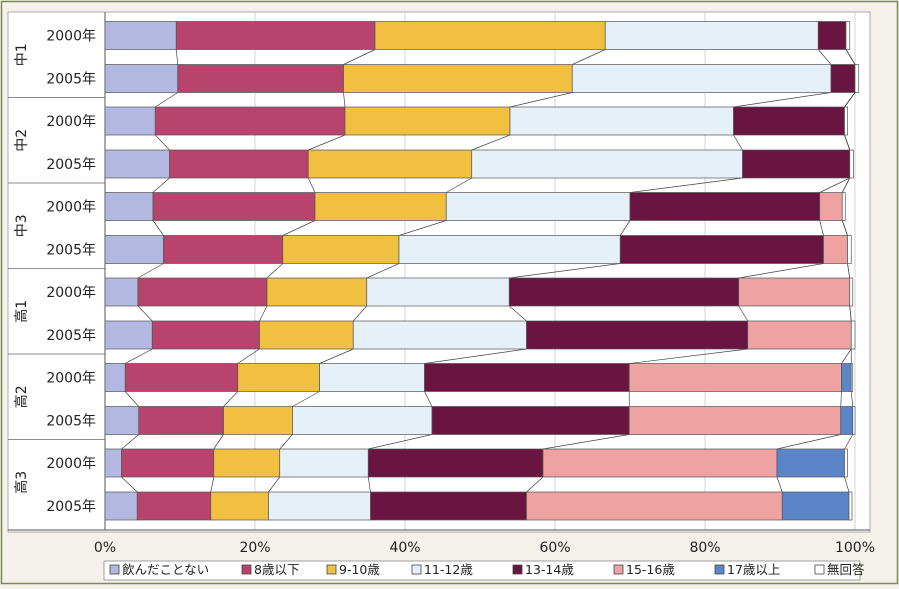 Image resolution: width=899 pixels, height=589 pixels. What do you see at coordinates (404, 548) in the screenshot?
I see `x-tick-label: 40%` at bounding box center [404, 548].